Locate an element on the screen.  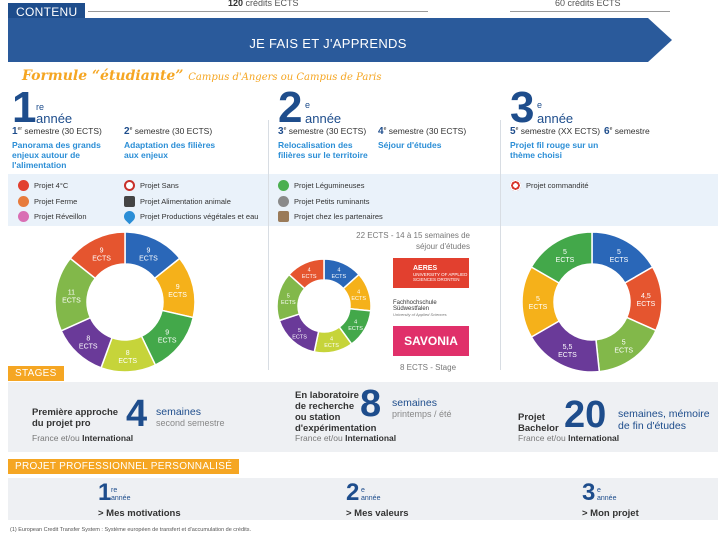
ppp-year-3-number: 3 is located at coordinates (589, 492).